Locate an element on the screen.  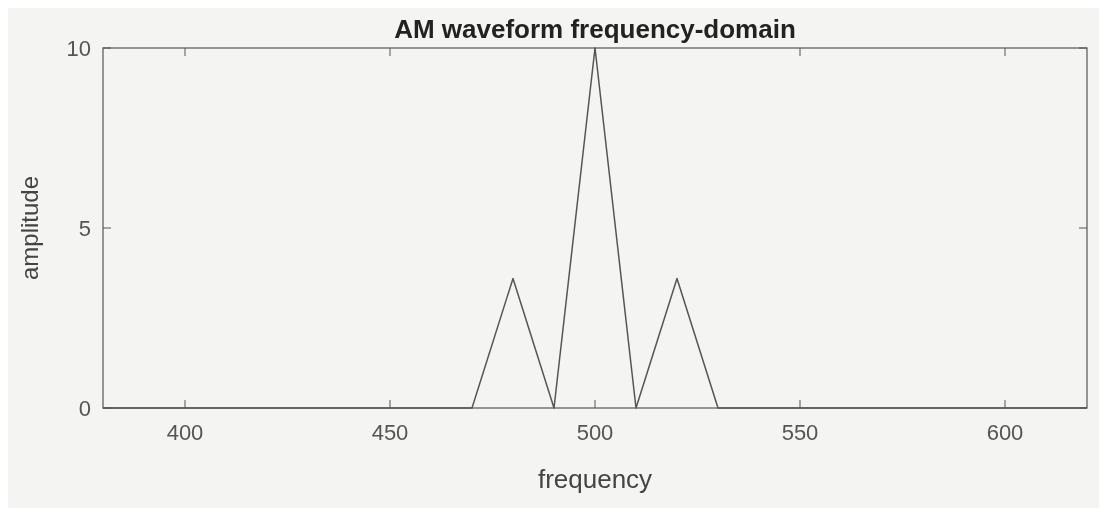
y-tick-label: 5 is located at coordinates (84, 228).